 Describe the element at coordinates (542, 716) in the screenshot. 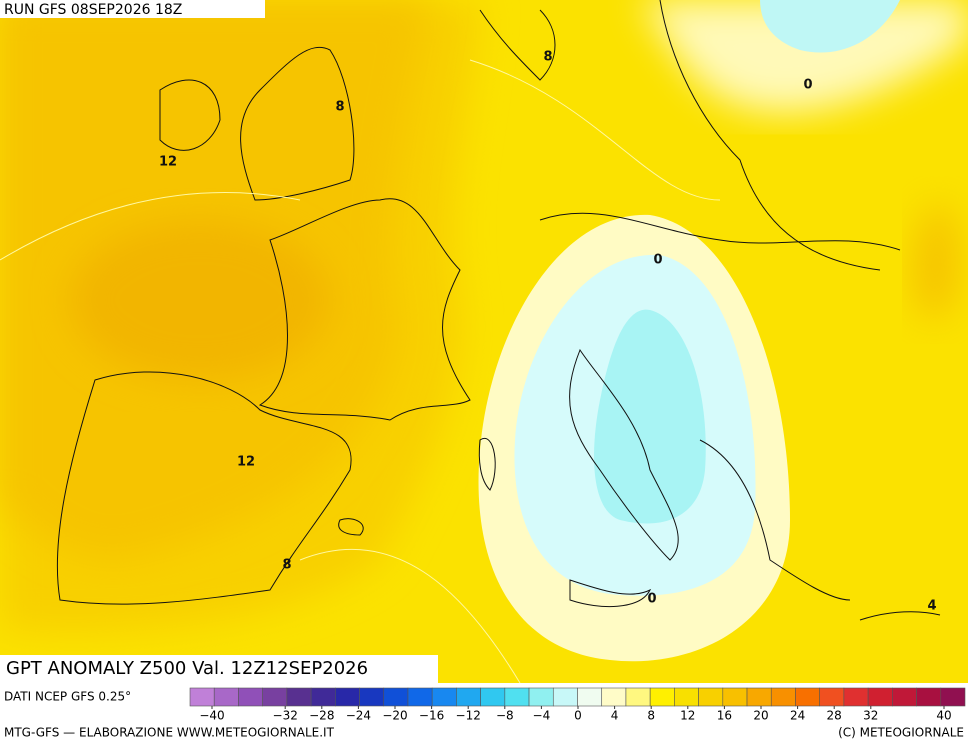

I see `colorbar-tick-label: −4` at that location.